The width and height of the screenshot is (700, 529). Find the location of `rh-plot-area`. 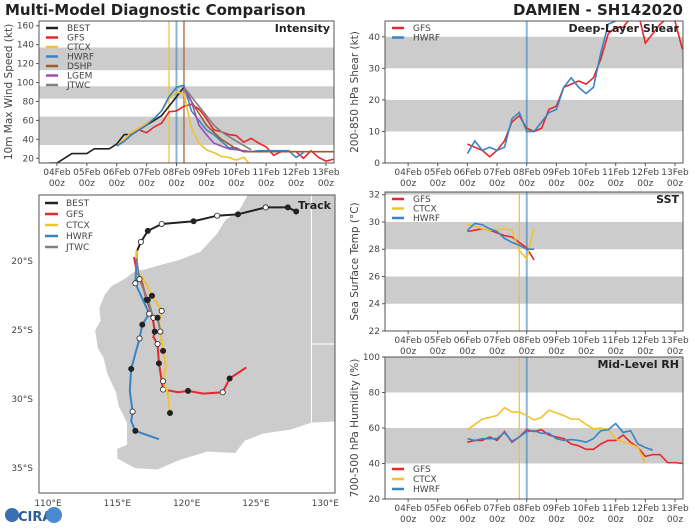

rh-plot-area is located at coordinates (534, 428).